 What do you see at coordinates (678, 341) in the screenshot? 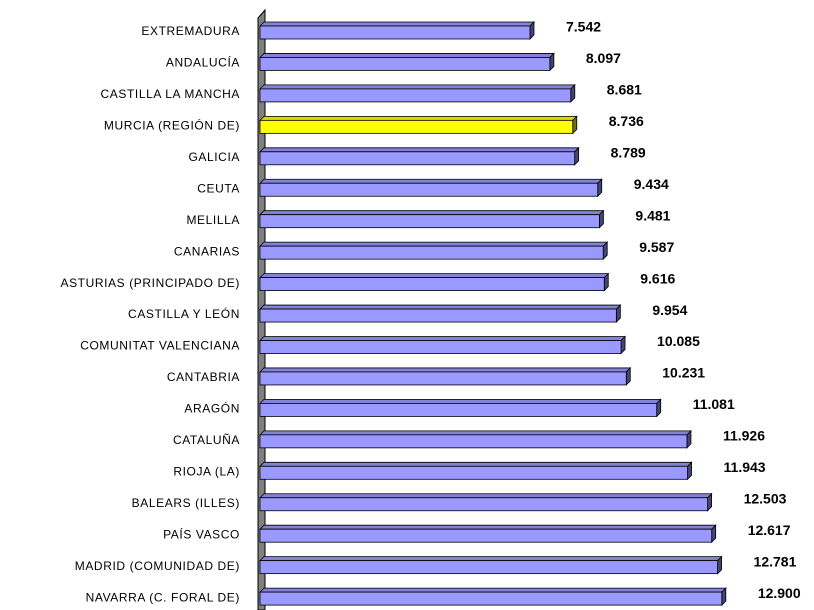
I see `value-label: 10.085` at bounding box center [678, 341].